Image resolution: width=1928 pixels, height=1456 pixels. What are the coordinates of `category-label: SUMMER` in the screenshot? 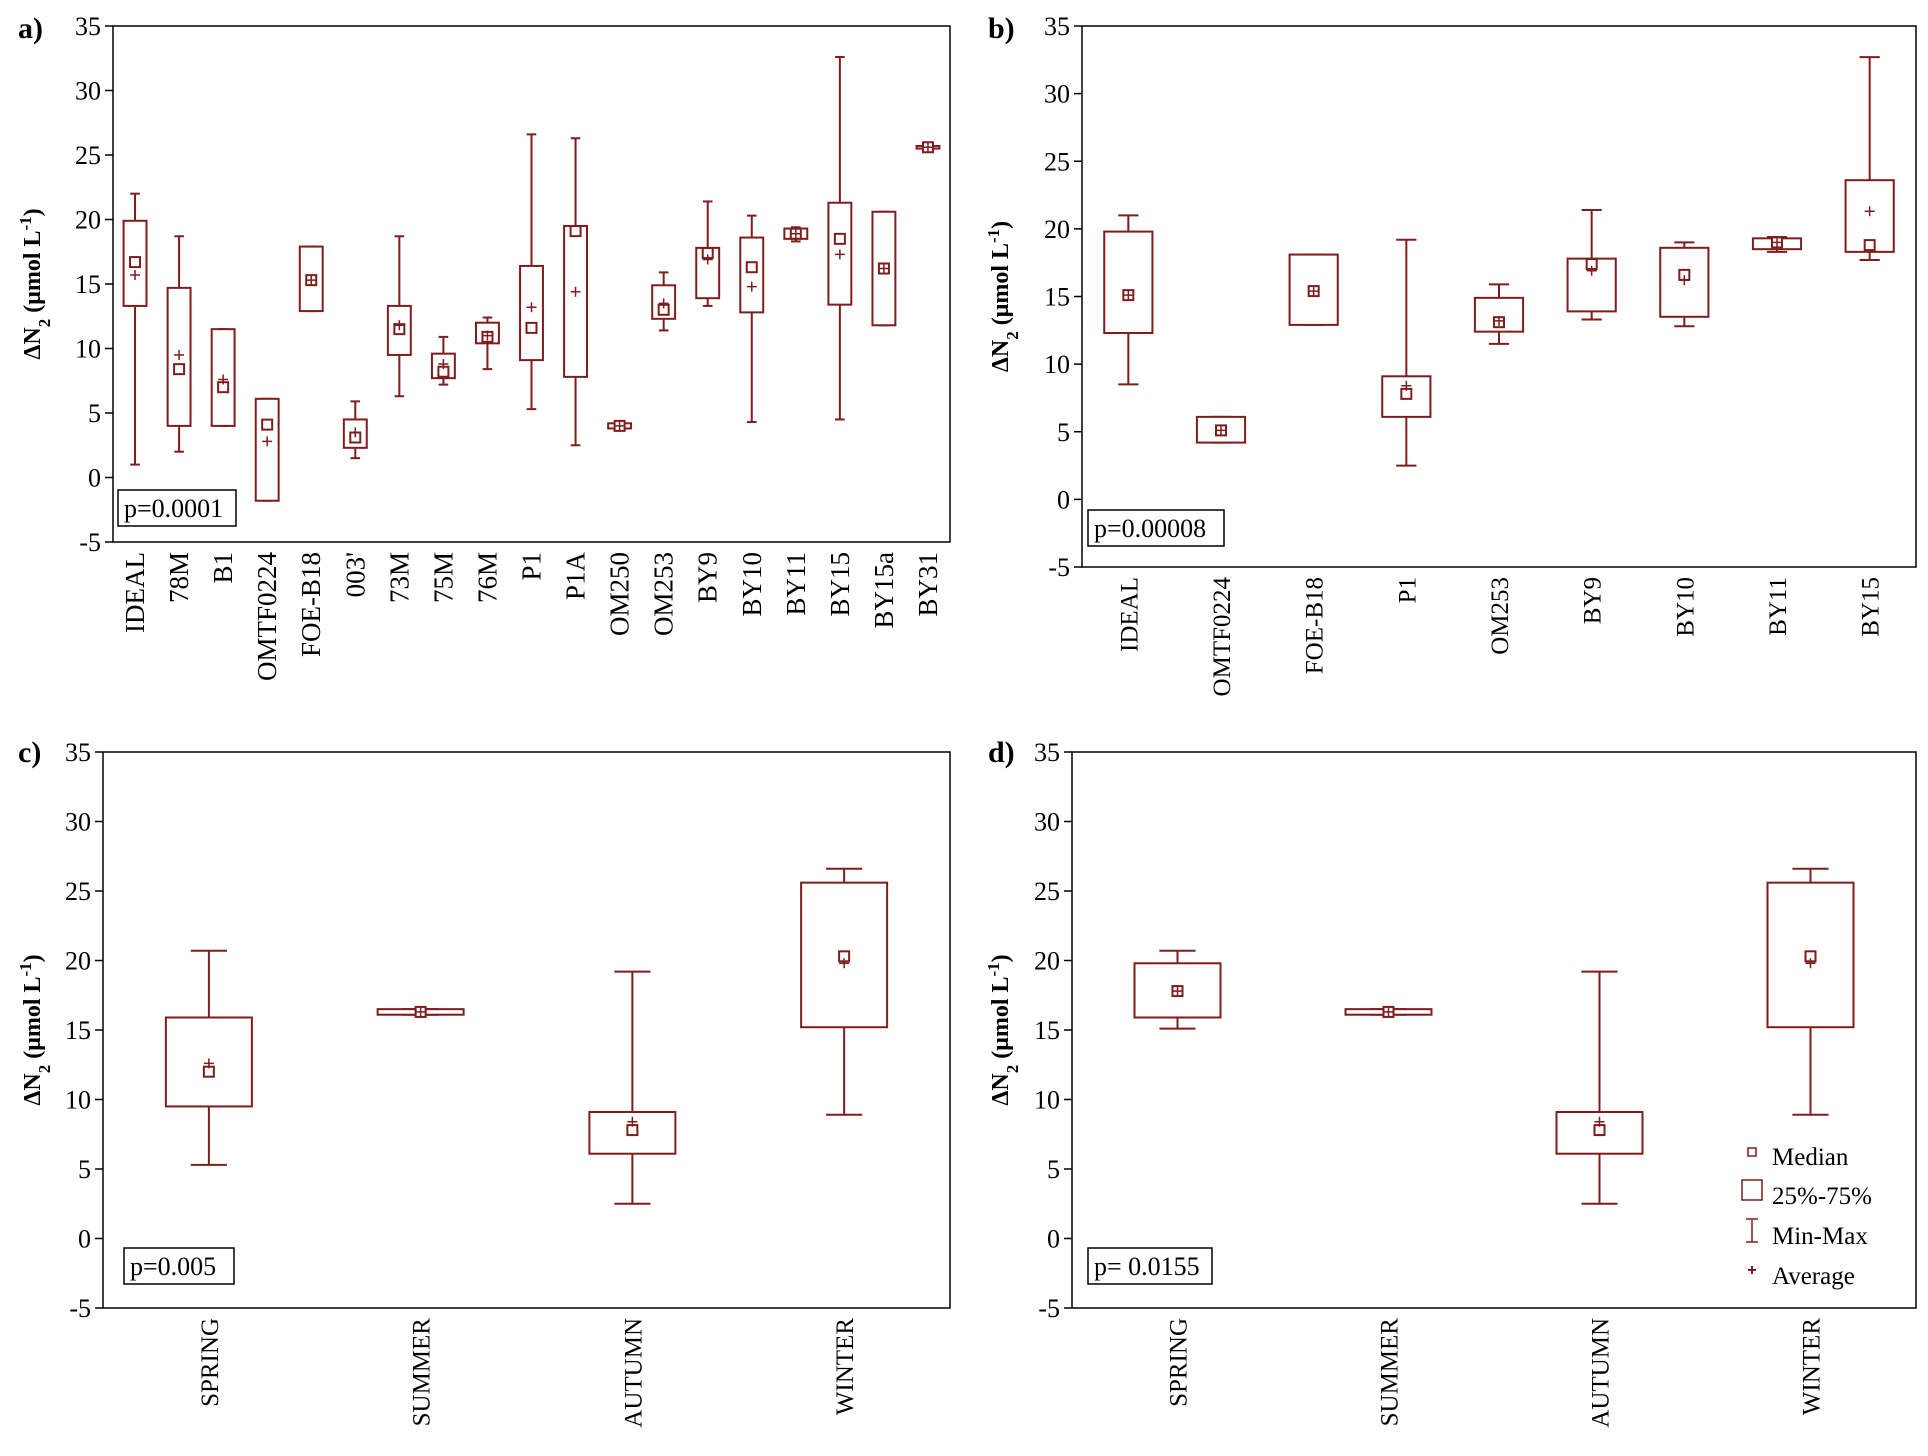 It's located at (1390, 1372).